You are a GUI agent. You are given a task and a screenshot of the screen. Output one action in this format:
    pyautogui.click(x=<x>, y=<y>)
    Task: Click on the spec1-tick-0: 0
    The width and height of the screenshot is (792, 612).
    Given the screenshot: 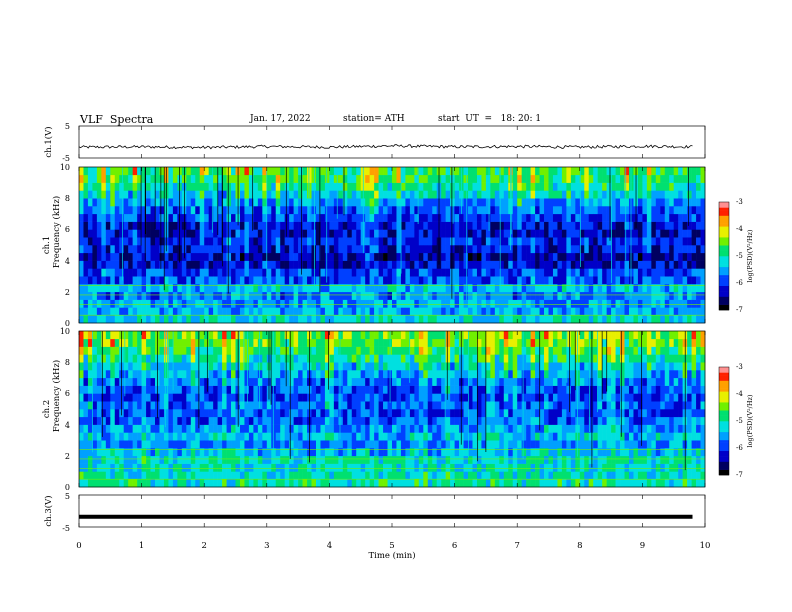 What is the action you would take?
    pyautogui.click(x=67, y=323)
    